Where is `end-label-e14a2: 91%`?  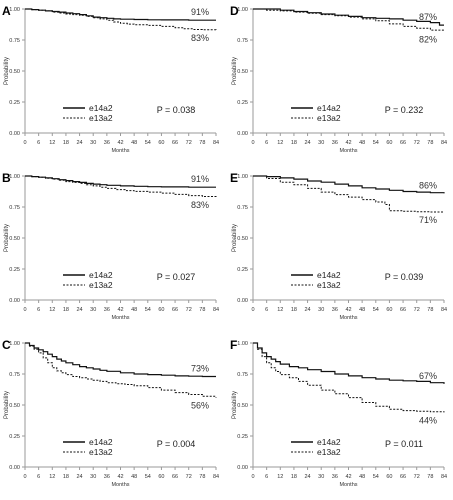
end-label-e14a2: 91% is located at coordinates (200, 12).